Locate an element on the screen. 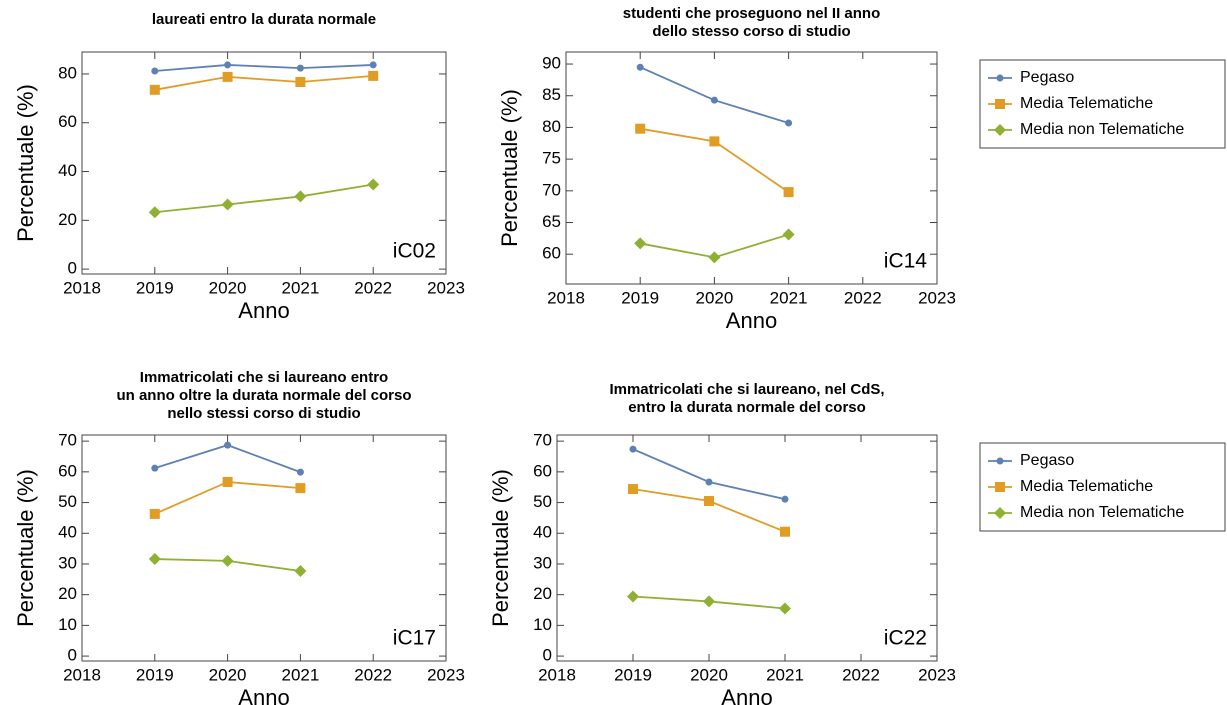  y-tick-label: 75 is located at coordinates (551, 158).